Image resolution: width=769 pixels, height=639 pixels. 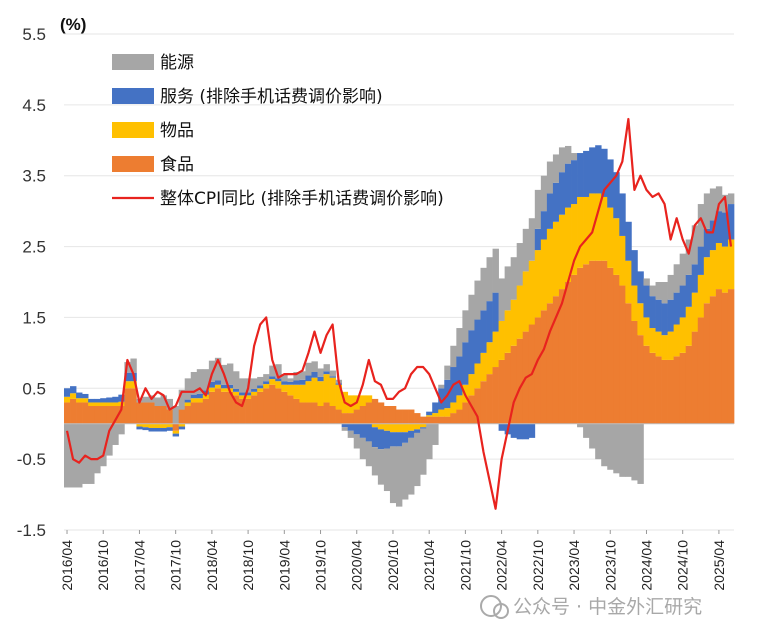 What do you see at coordinates (607, 607) in the screenshot?
I see `watermark-text: 公众号 · 中金外汇研究` at bounding box center [607, 607].